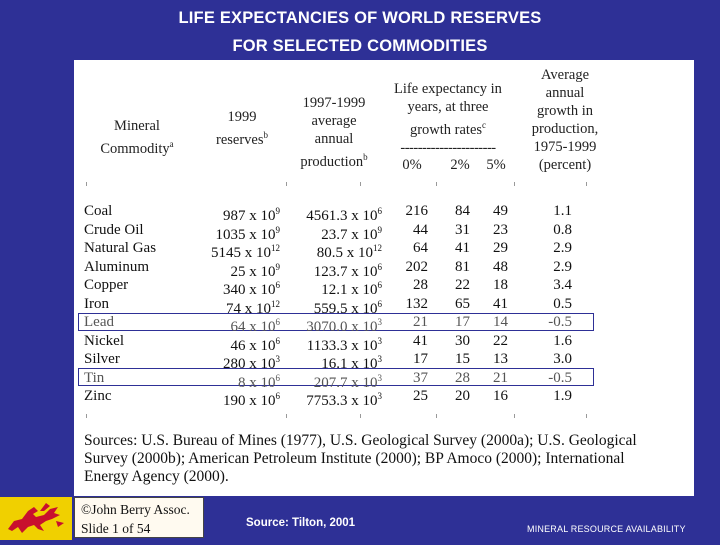 Image resolution: width=720 pixels, height=545 pixels. What do you see at coordinates (500, 248) in the screenshot?
I see `cell-life-5: 29` at bounding box center [500, 248].